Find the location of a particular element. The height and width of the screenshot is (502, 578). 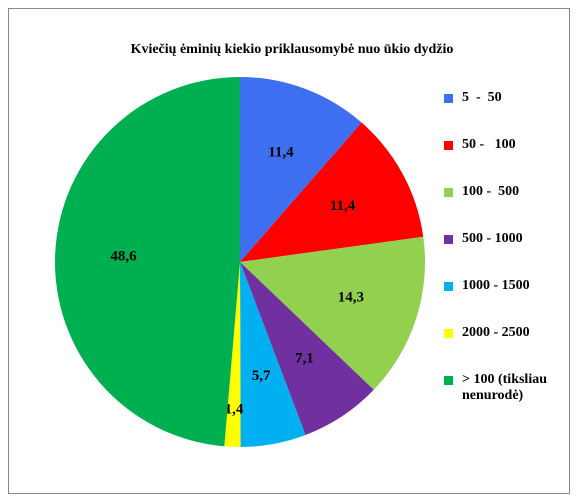

legend-item: > 100 (tiksliau nenurodė) is located at coordinates (502, 395).